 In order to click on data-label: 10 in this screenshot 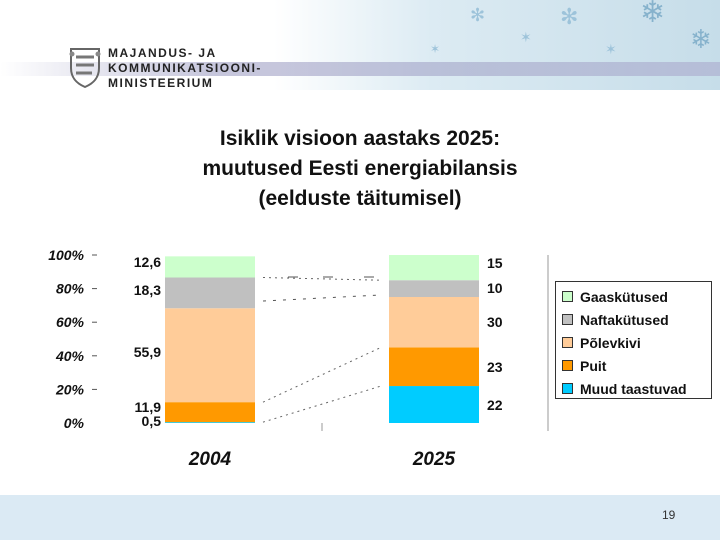, I will do `click(495, 288)`.